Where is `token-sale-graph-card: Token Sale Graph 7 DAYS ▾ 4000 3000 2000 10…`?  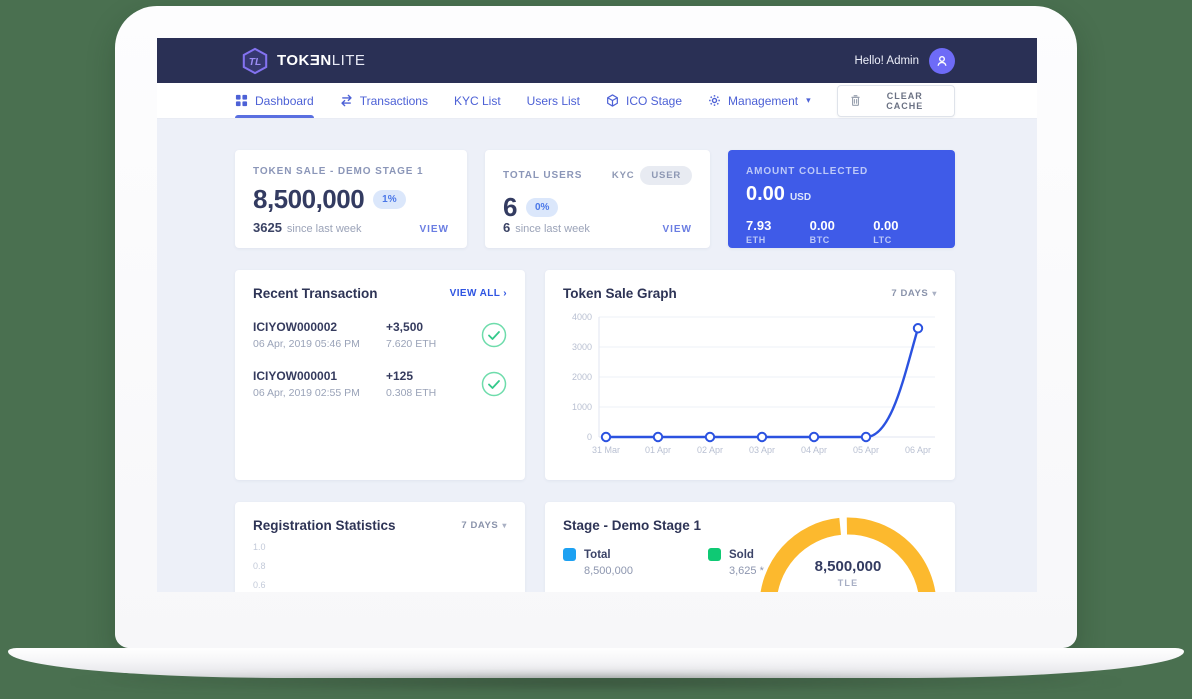
token-sale-graph-card: Token Sale Graph 7 DAYS ▾ 4000 3000 2000 10… is located at coordinates (750, 375).